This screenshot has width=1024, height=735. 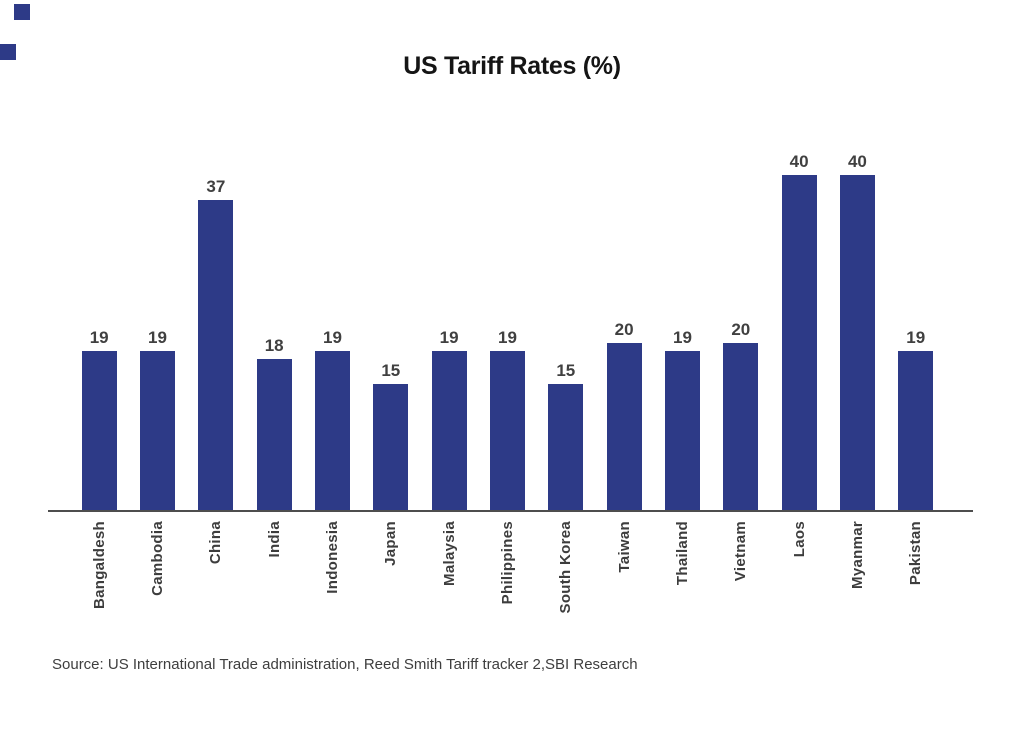 What do you see at coordinates (799, 342) in the screenshot?
I see `bar-laos` at bounding box center [799, 342].